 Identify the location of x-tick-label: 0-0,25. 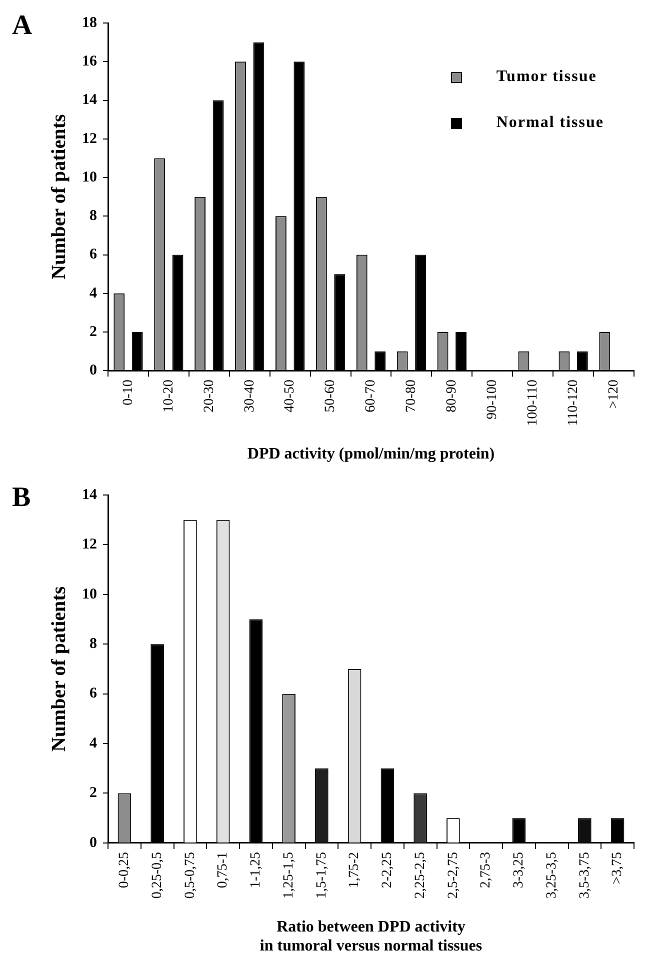
(124, 870).